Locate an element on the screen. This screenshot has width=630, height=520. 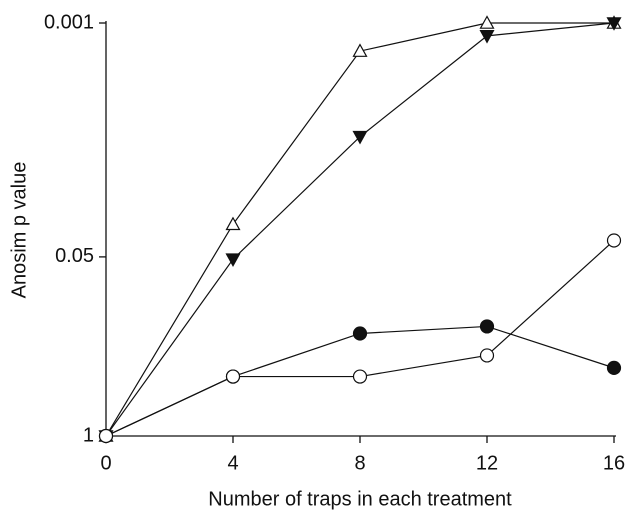
y-tick-label: 1 is located at coordinates (88, 435).